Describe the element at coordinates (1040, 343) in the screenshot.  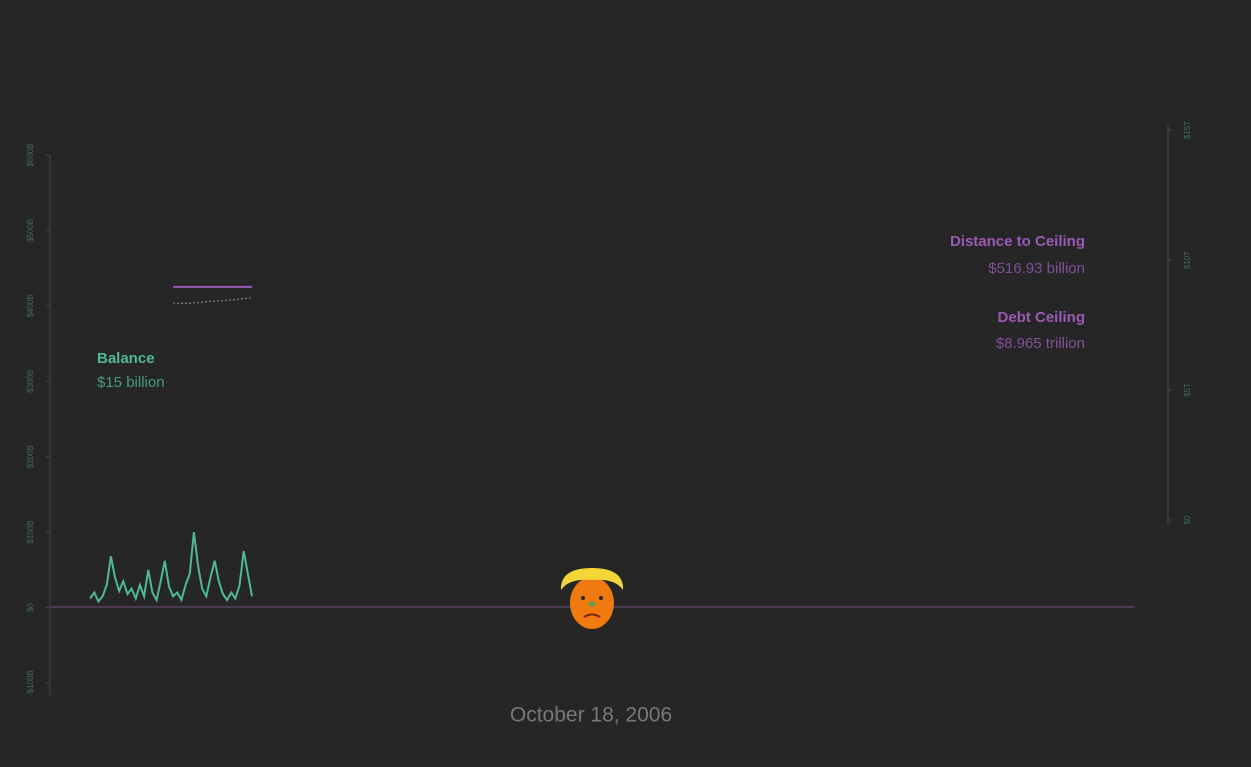
I see `readout-value: $8.965 trillion` at that location.